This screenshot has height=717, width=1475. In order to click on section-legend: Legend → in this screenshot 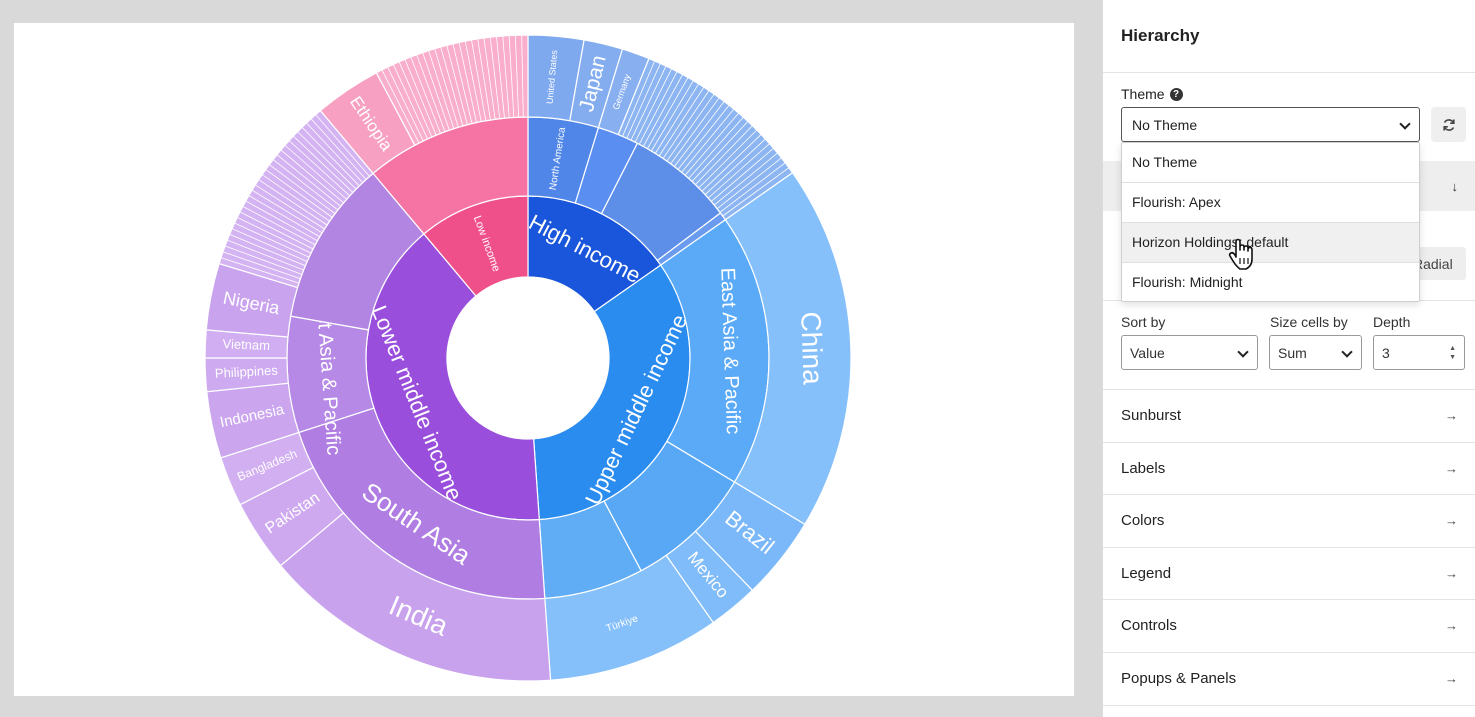, I will do `click(1289, 573)`.